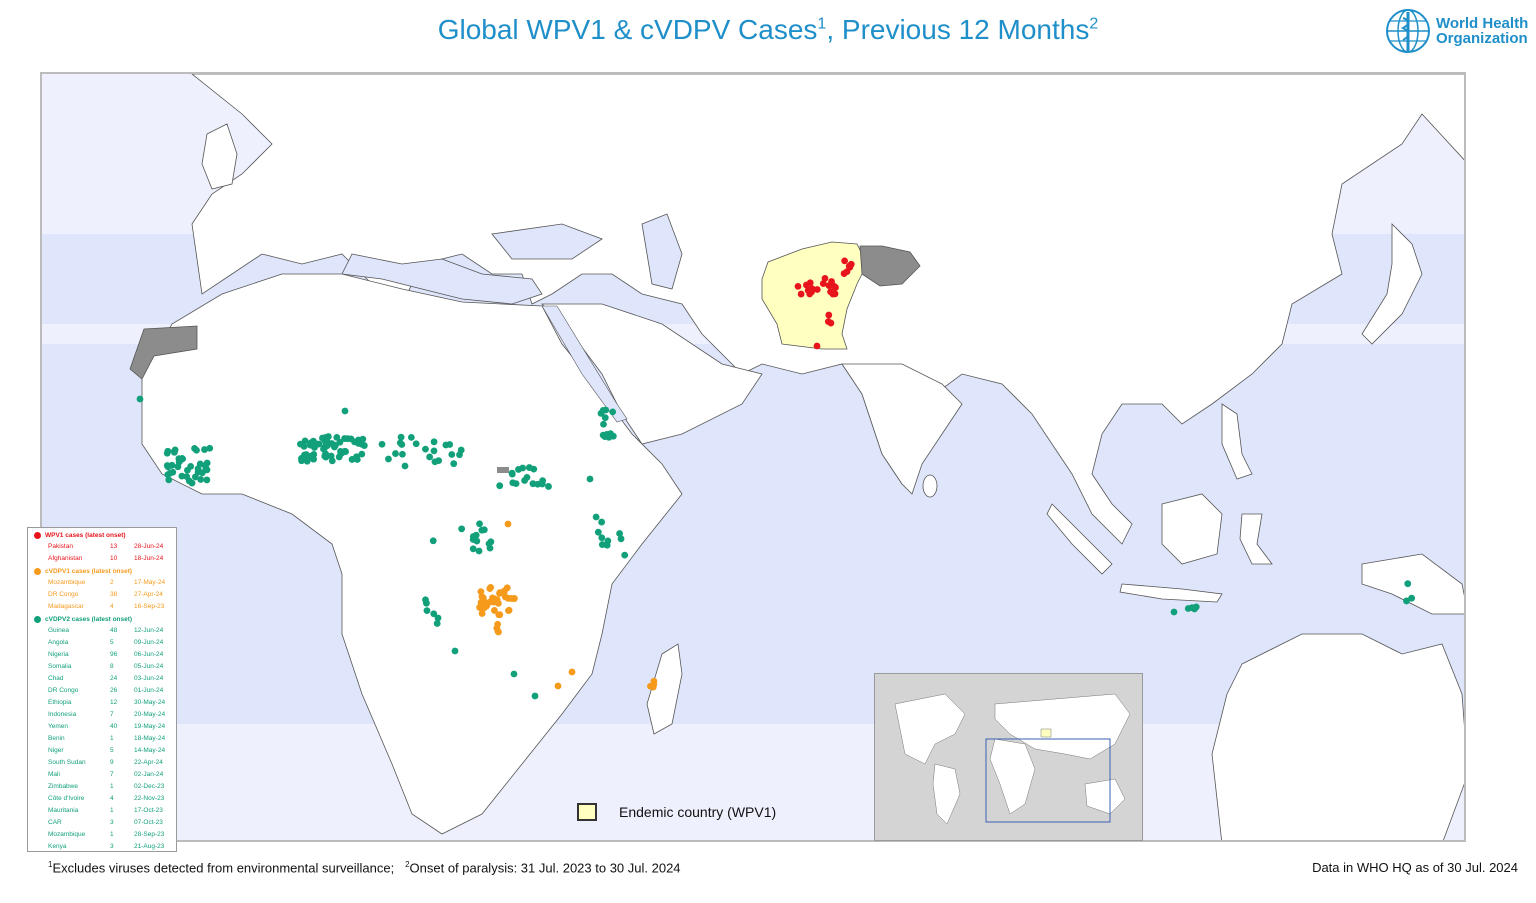  I want to click on legend-count: 3, so click(112, 822).